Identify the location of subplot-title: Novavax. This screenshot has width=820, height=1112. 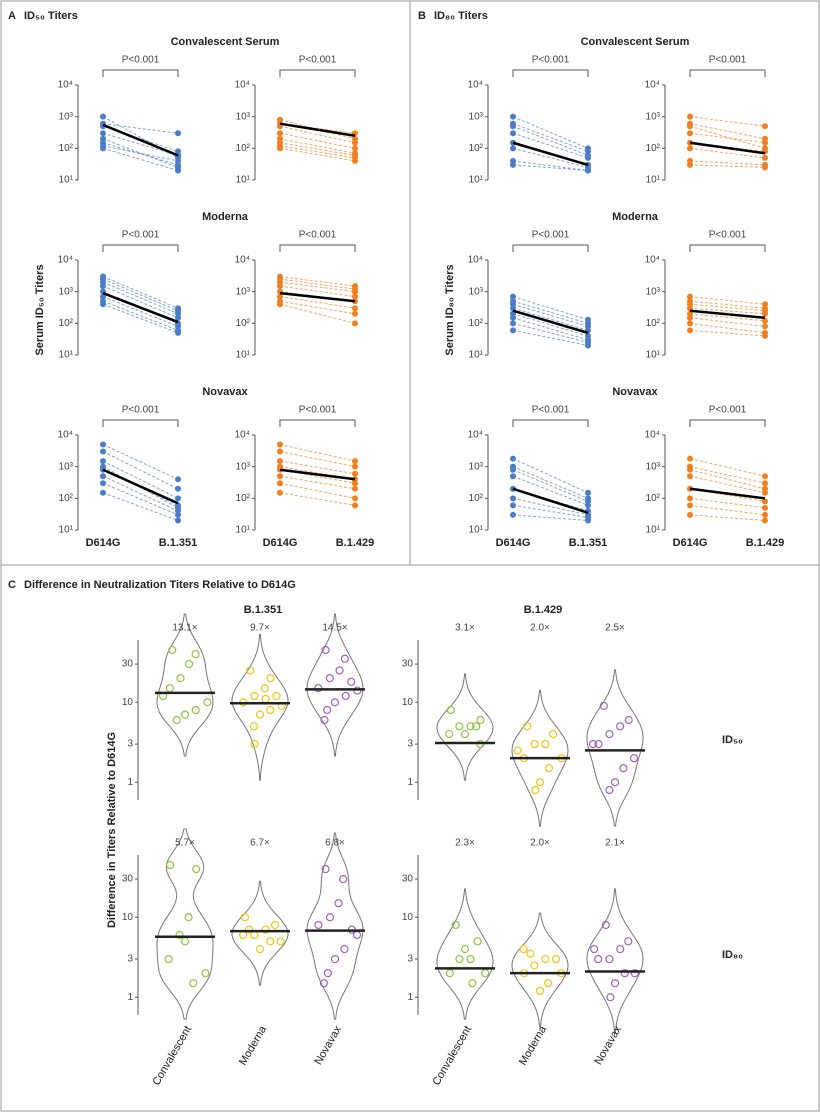
(635, 392).